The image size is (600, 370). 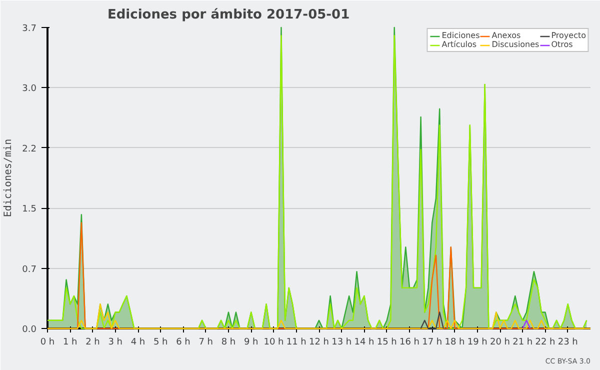 What do you see at coordinates (506, 35) in the screenshot?
I see `legend-label: Anexos` at bounding box center [506, 35].